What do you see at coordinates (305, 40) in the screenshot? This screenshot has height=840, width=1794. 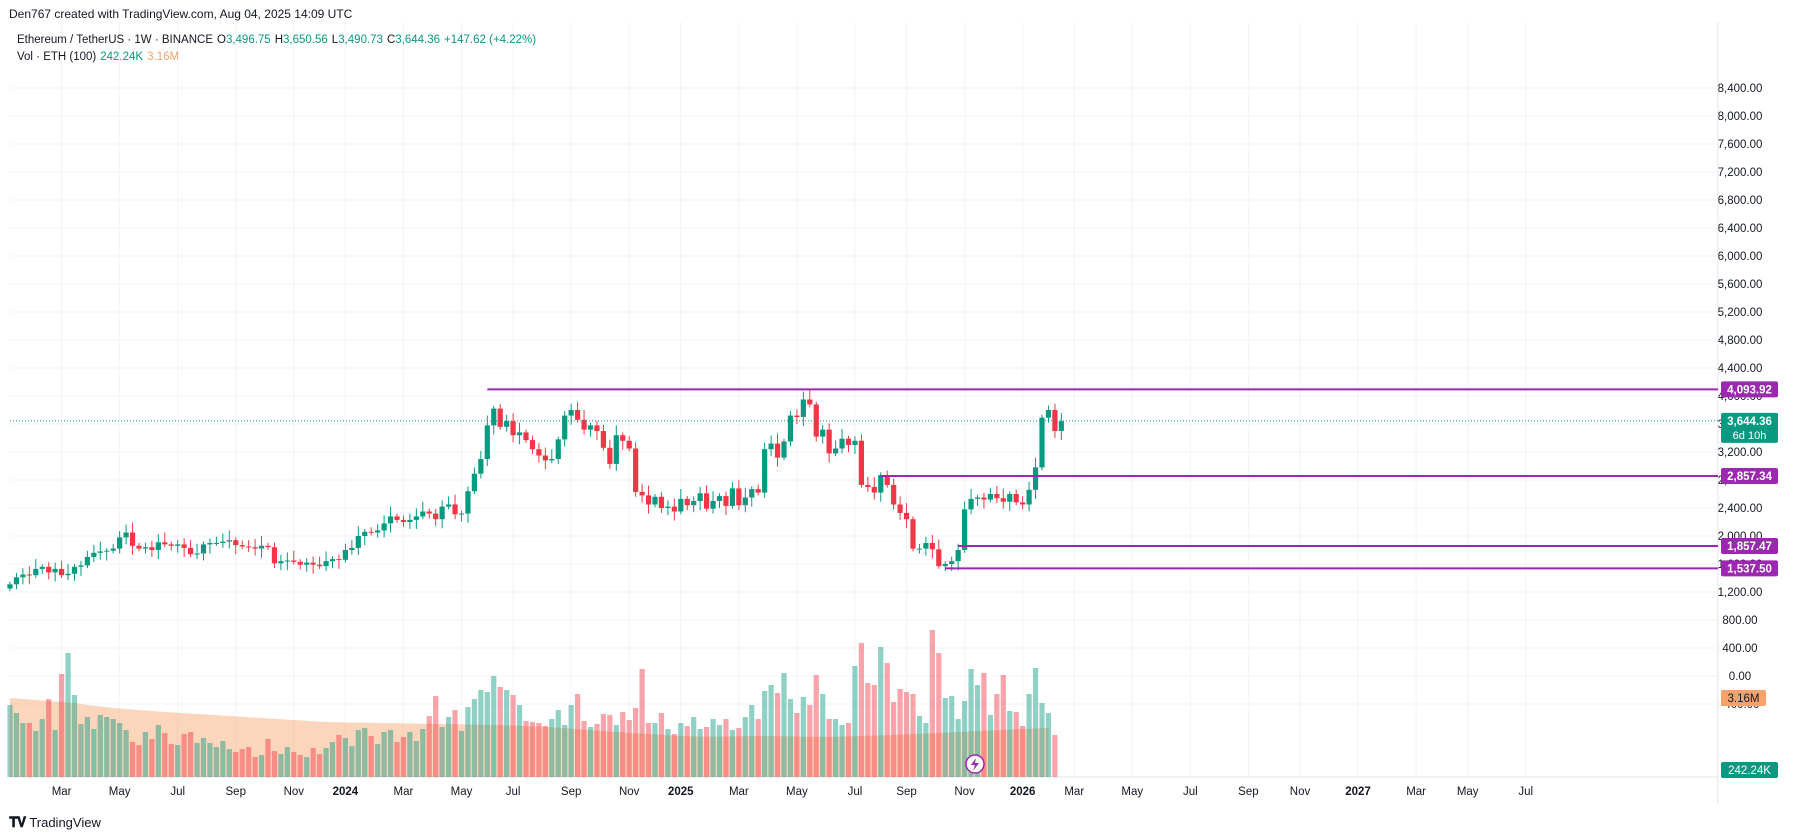 I see `high-value: 3,650.56` at bounding box center [305, 40].